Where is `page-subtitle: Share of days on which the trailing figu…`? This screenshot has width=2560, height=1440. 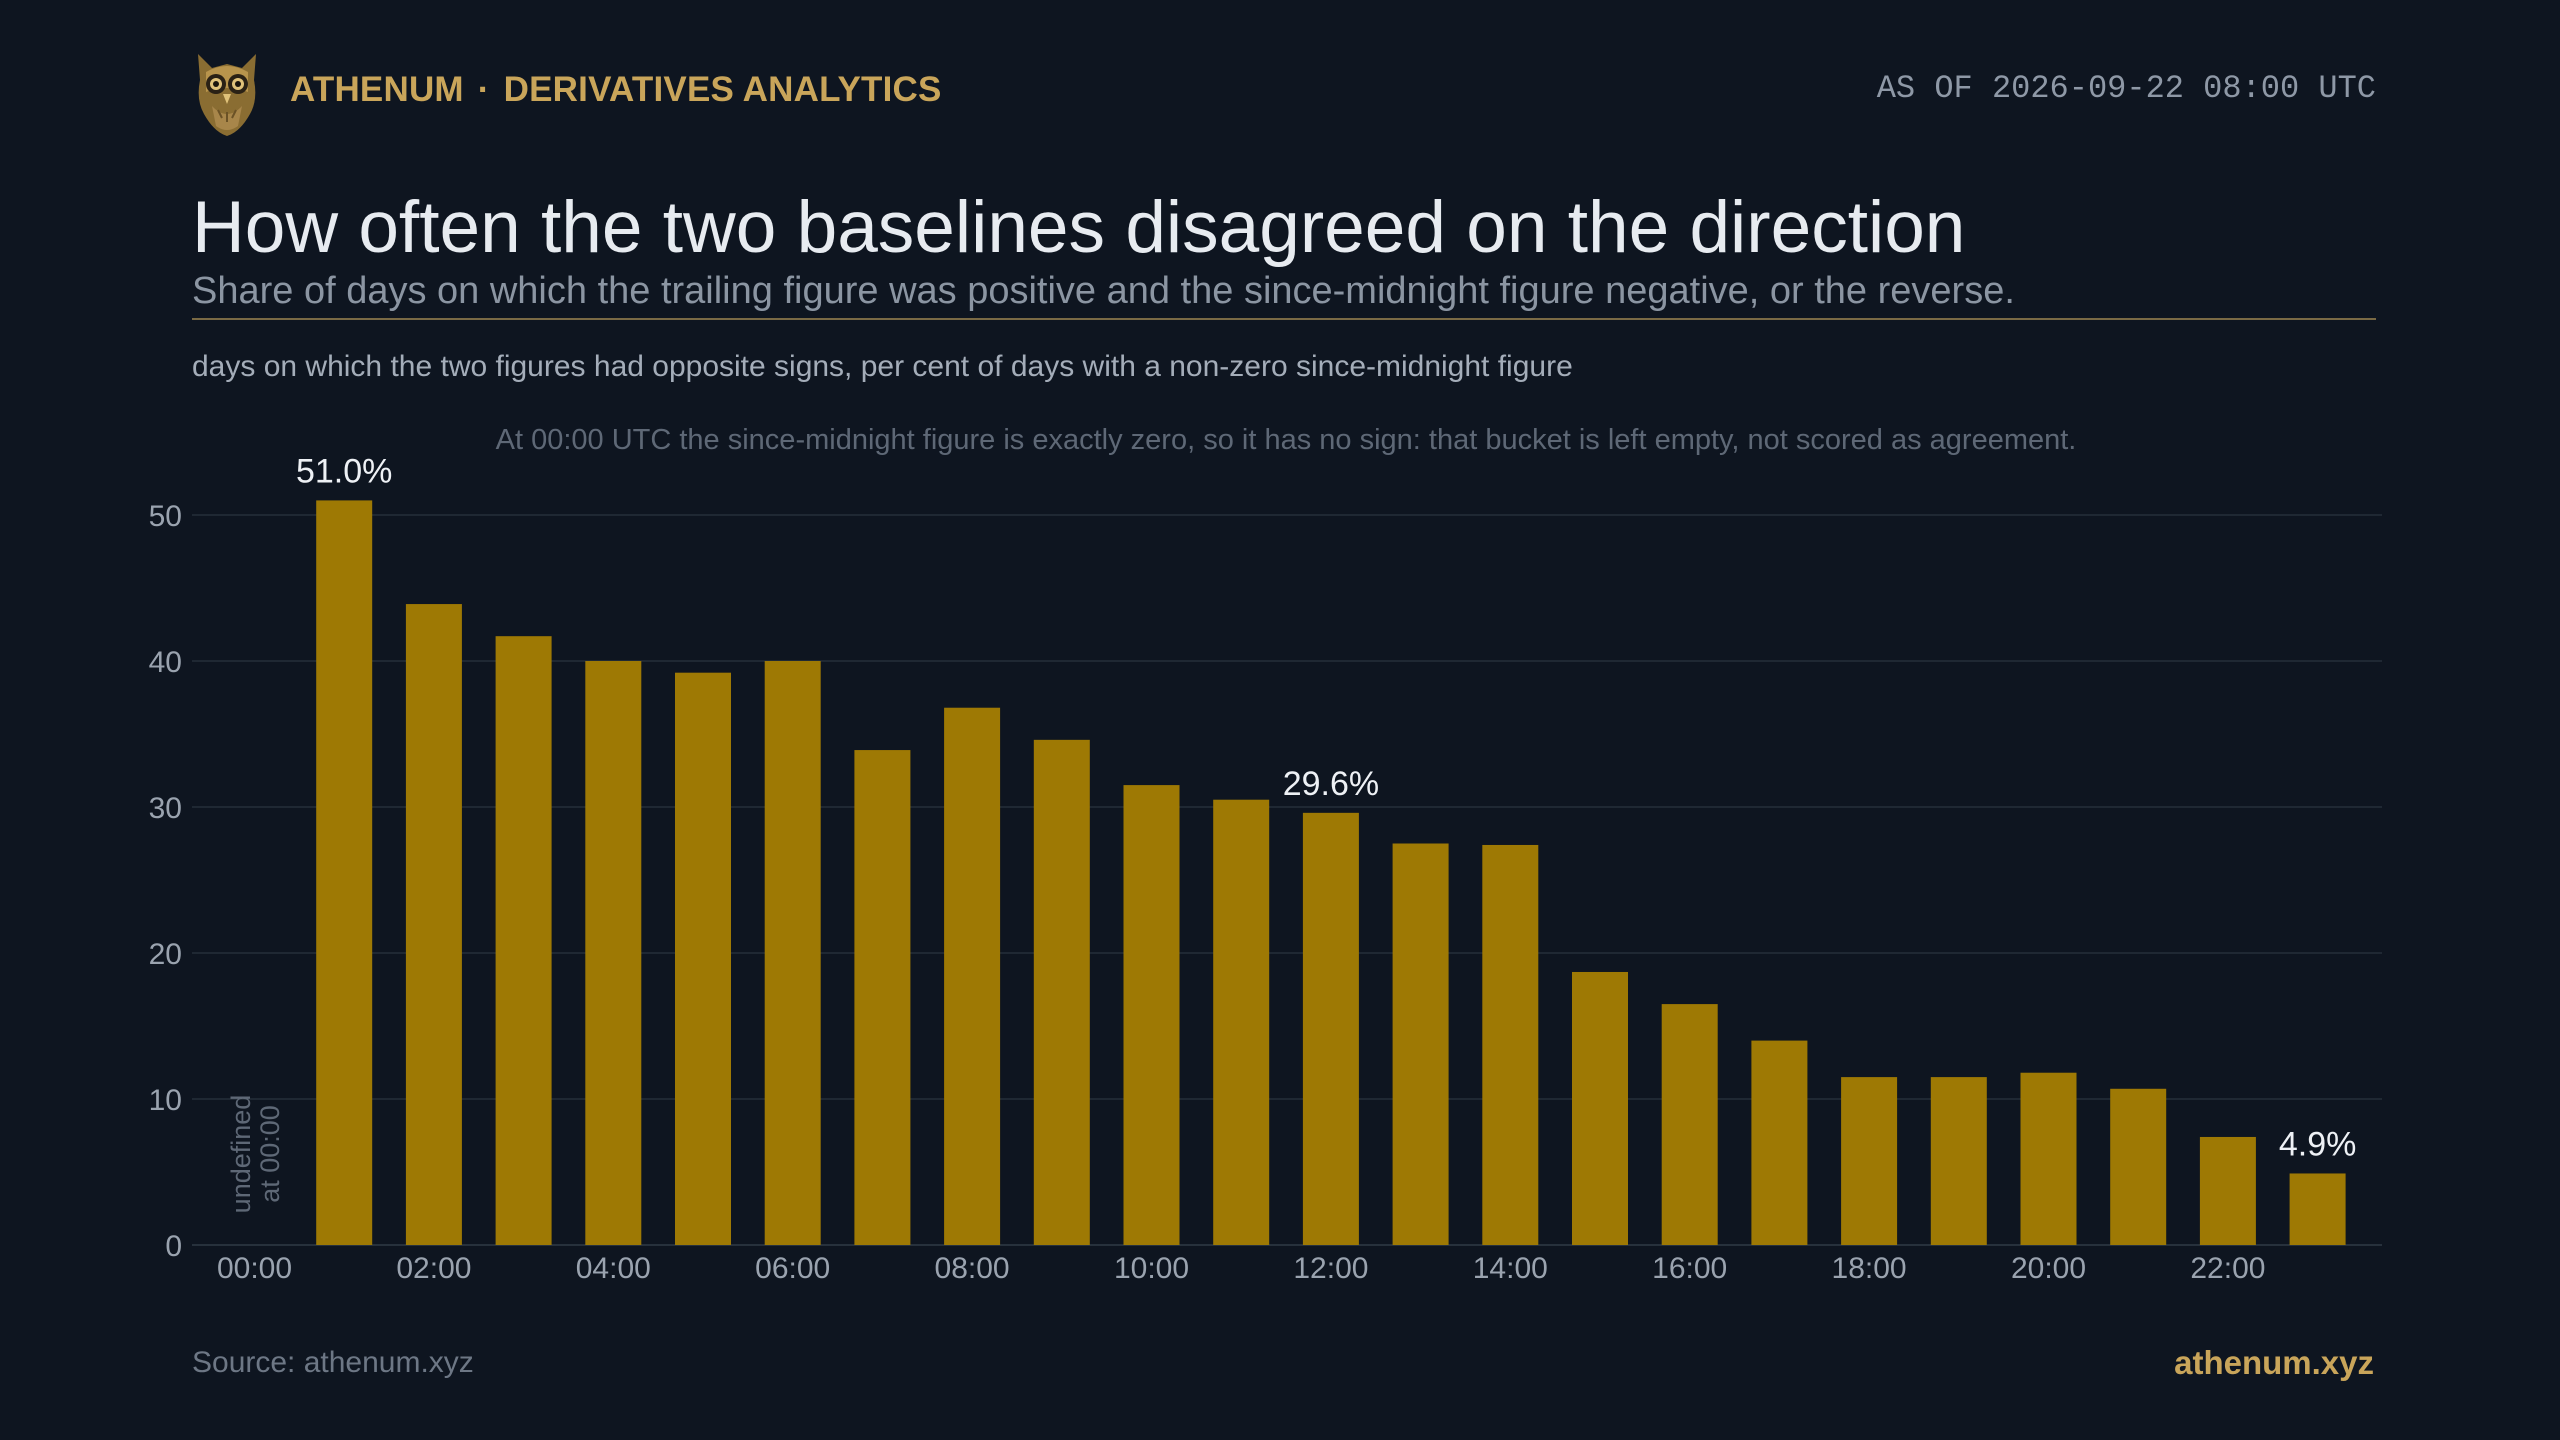 page-subtitle: Share of days on which the trailing figu… is located at coordinates (1103, 291).